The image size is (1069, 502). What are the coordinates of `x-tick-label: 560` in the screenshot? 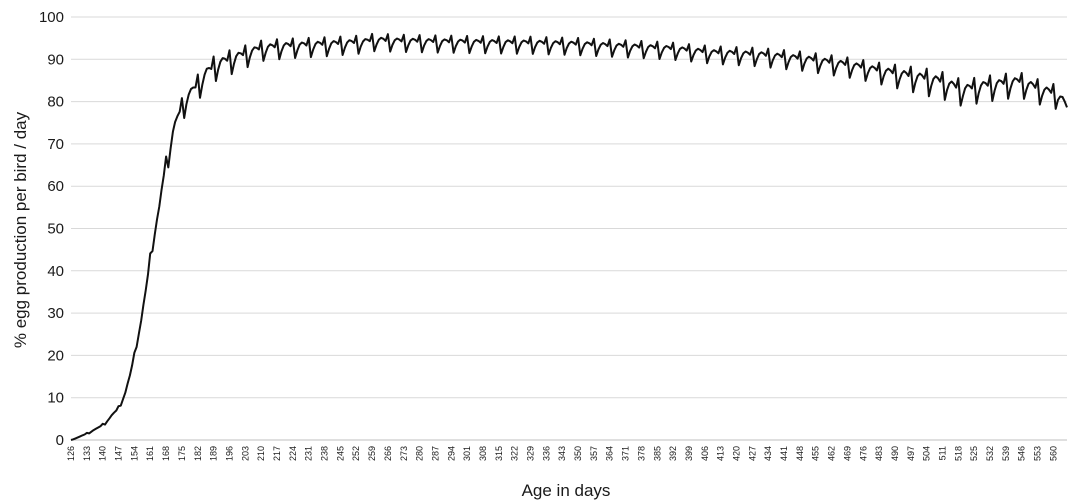 It's located at (1053, 453).